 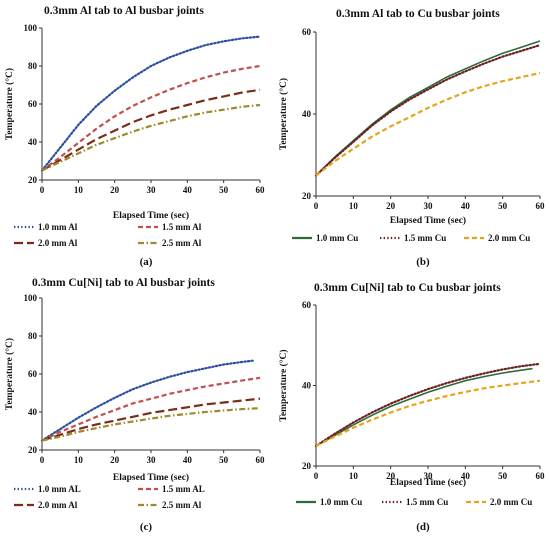 What do you see at coordinates (146, 262) in the screenshot?
I see `panel-label: (a)` at bounding box center [146, 262].